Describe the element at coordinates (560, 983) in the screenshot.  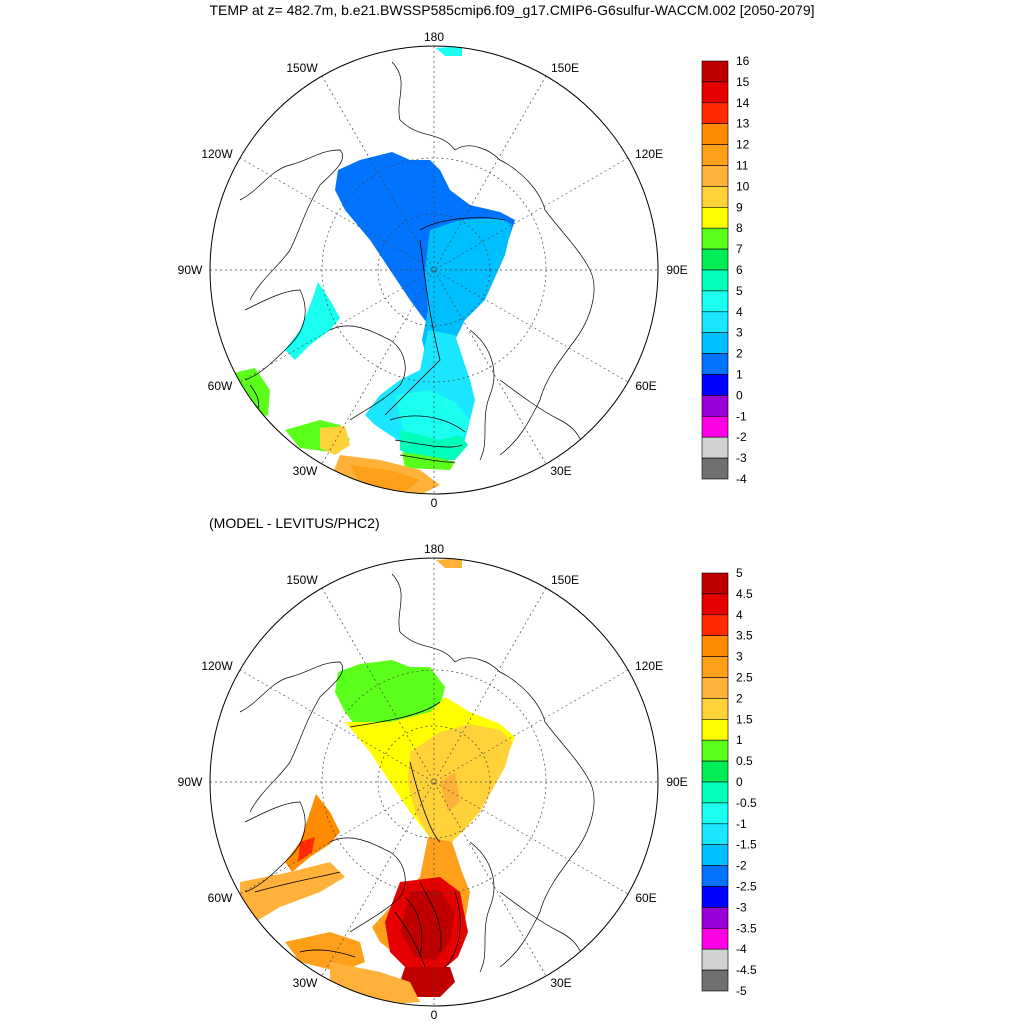
I see `longitude-label: 30E` at that location.